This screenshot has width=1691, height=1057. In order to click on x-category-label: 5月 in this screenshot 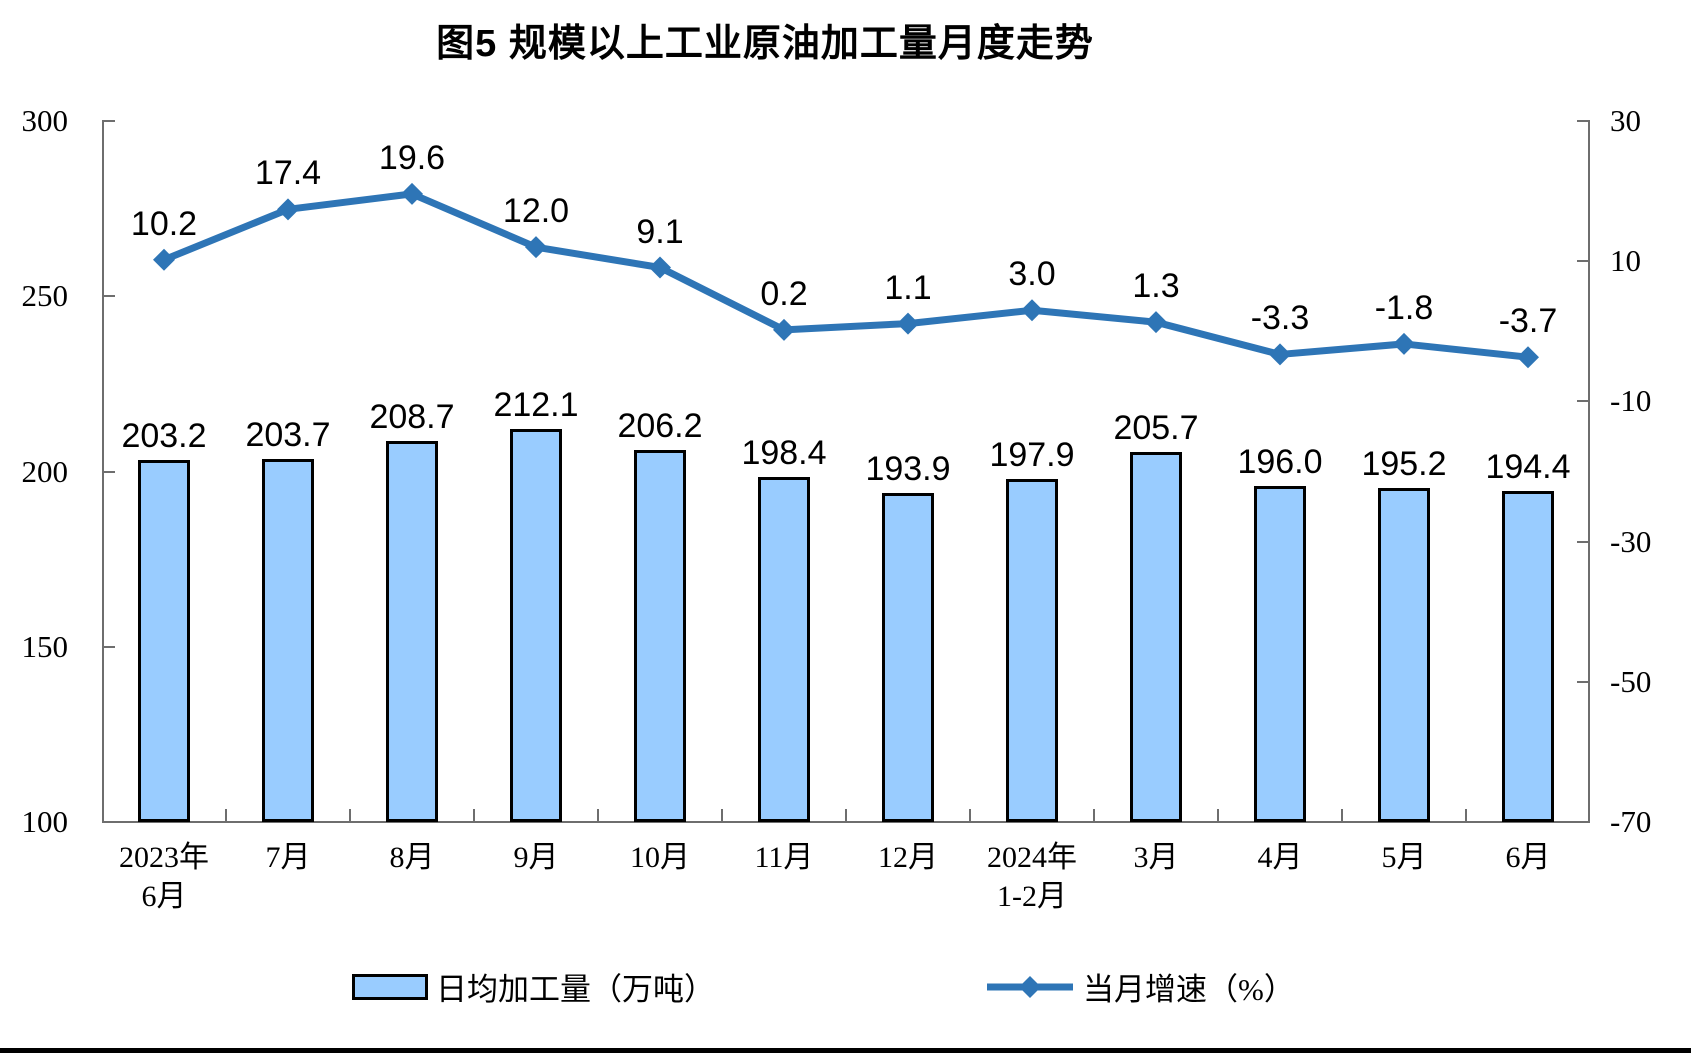, I will do `click(1404, 857)`.